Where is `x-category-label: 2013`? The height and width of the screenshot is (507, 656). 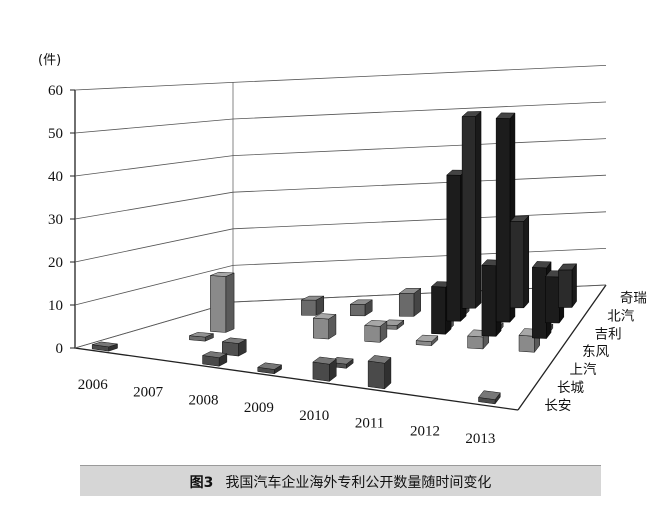
x-category-label: 2013 is located at coordinates (480, 439).